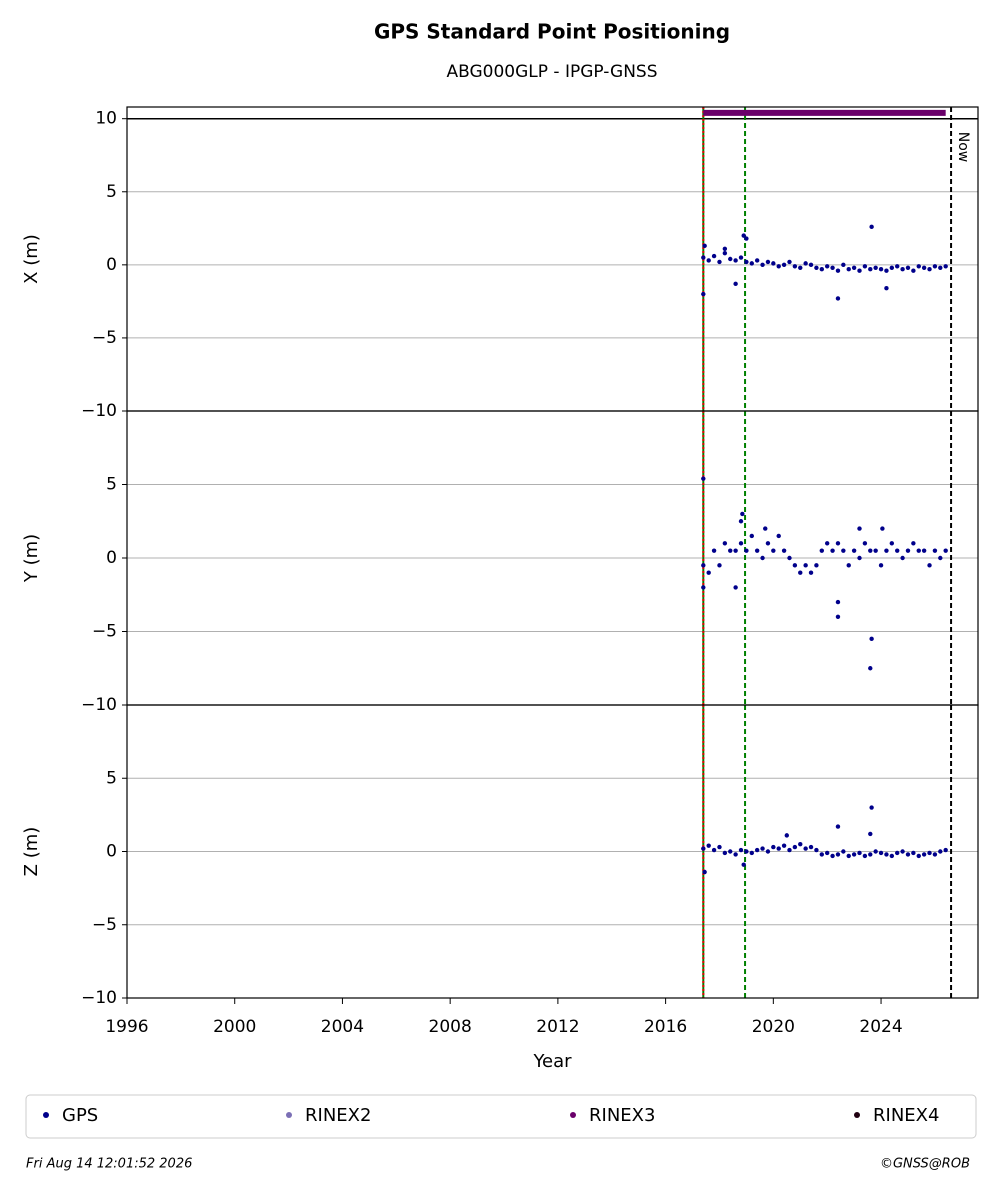  I want to click on chart-title: GPS Standard Point Positioning, so click(552, 32).